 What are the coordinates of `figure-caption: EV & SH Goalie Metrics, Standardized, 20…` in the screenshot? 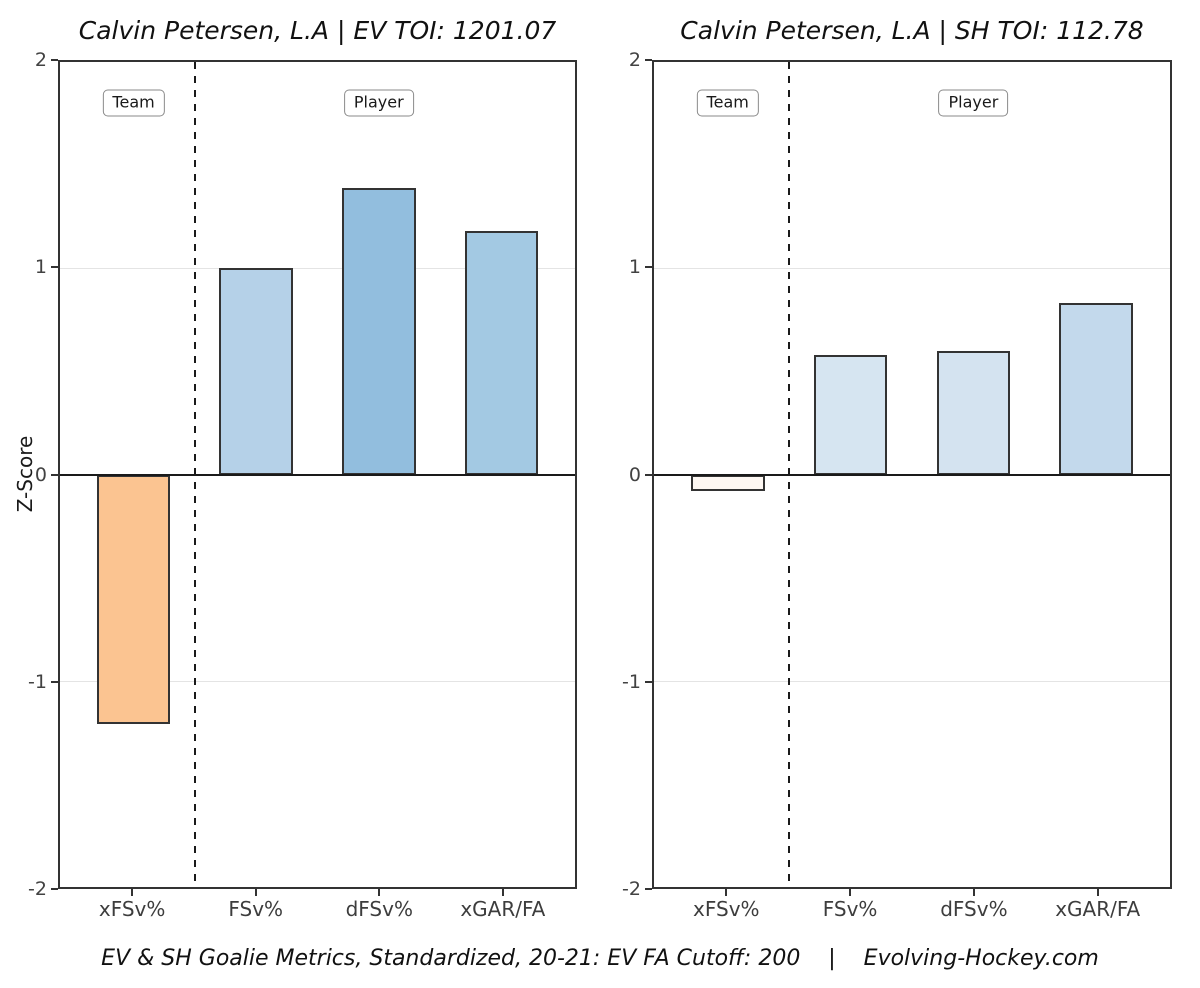 It's located at (600, 958).